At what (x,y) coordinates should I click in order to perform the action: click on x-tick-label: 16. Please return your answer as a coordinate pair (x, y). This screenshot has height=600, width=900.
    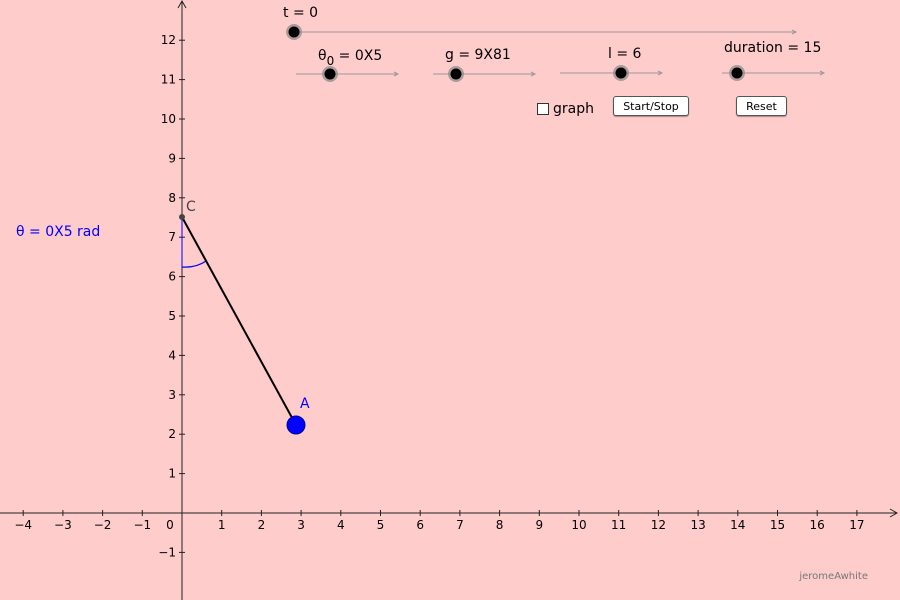
    Looking at the image, I should click on (817, 525).